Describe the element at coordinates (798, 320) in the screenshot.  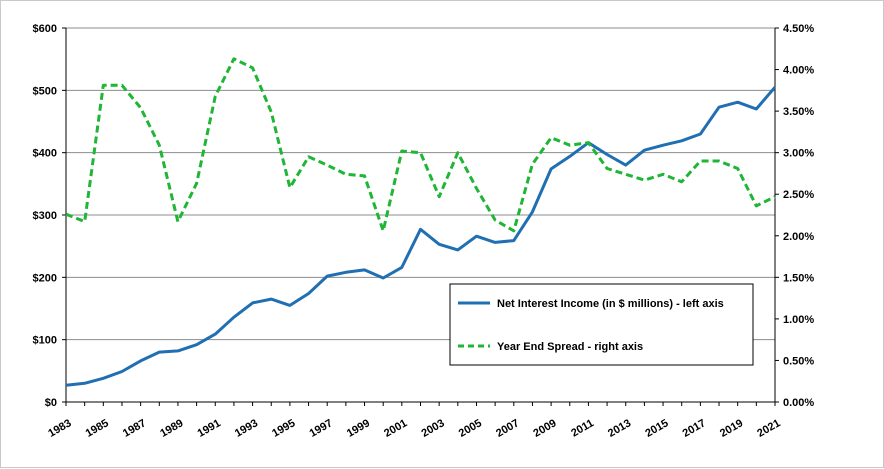
I see `right-axis-tick-label: 1.00%` at that location.